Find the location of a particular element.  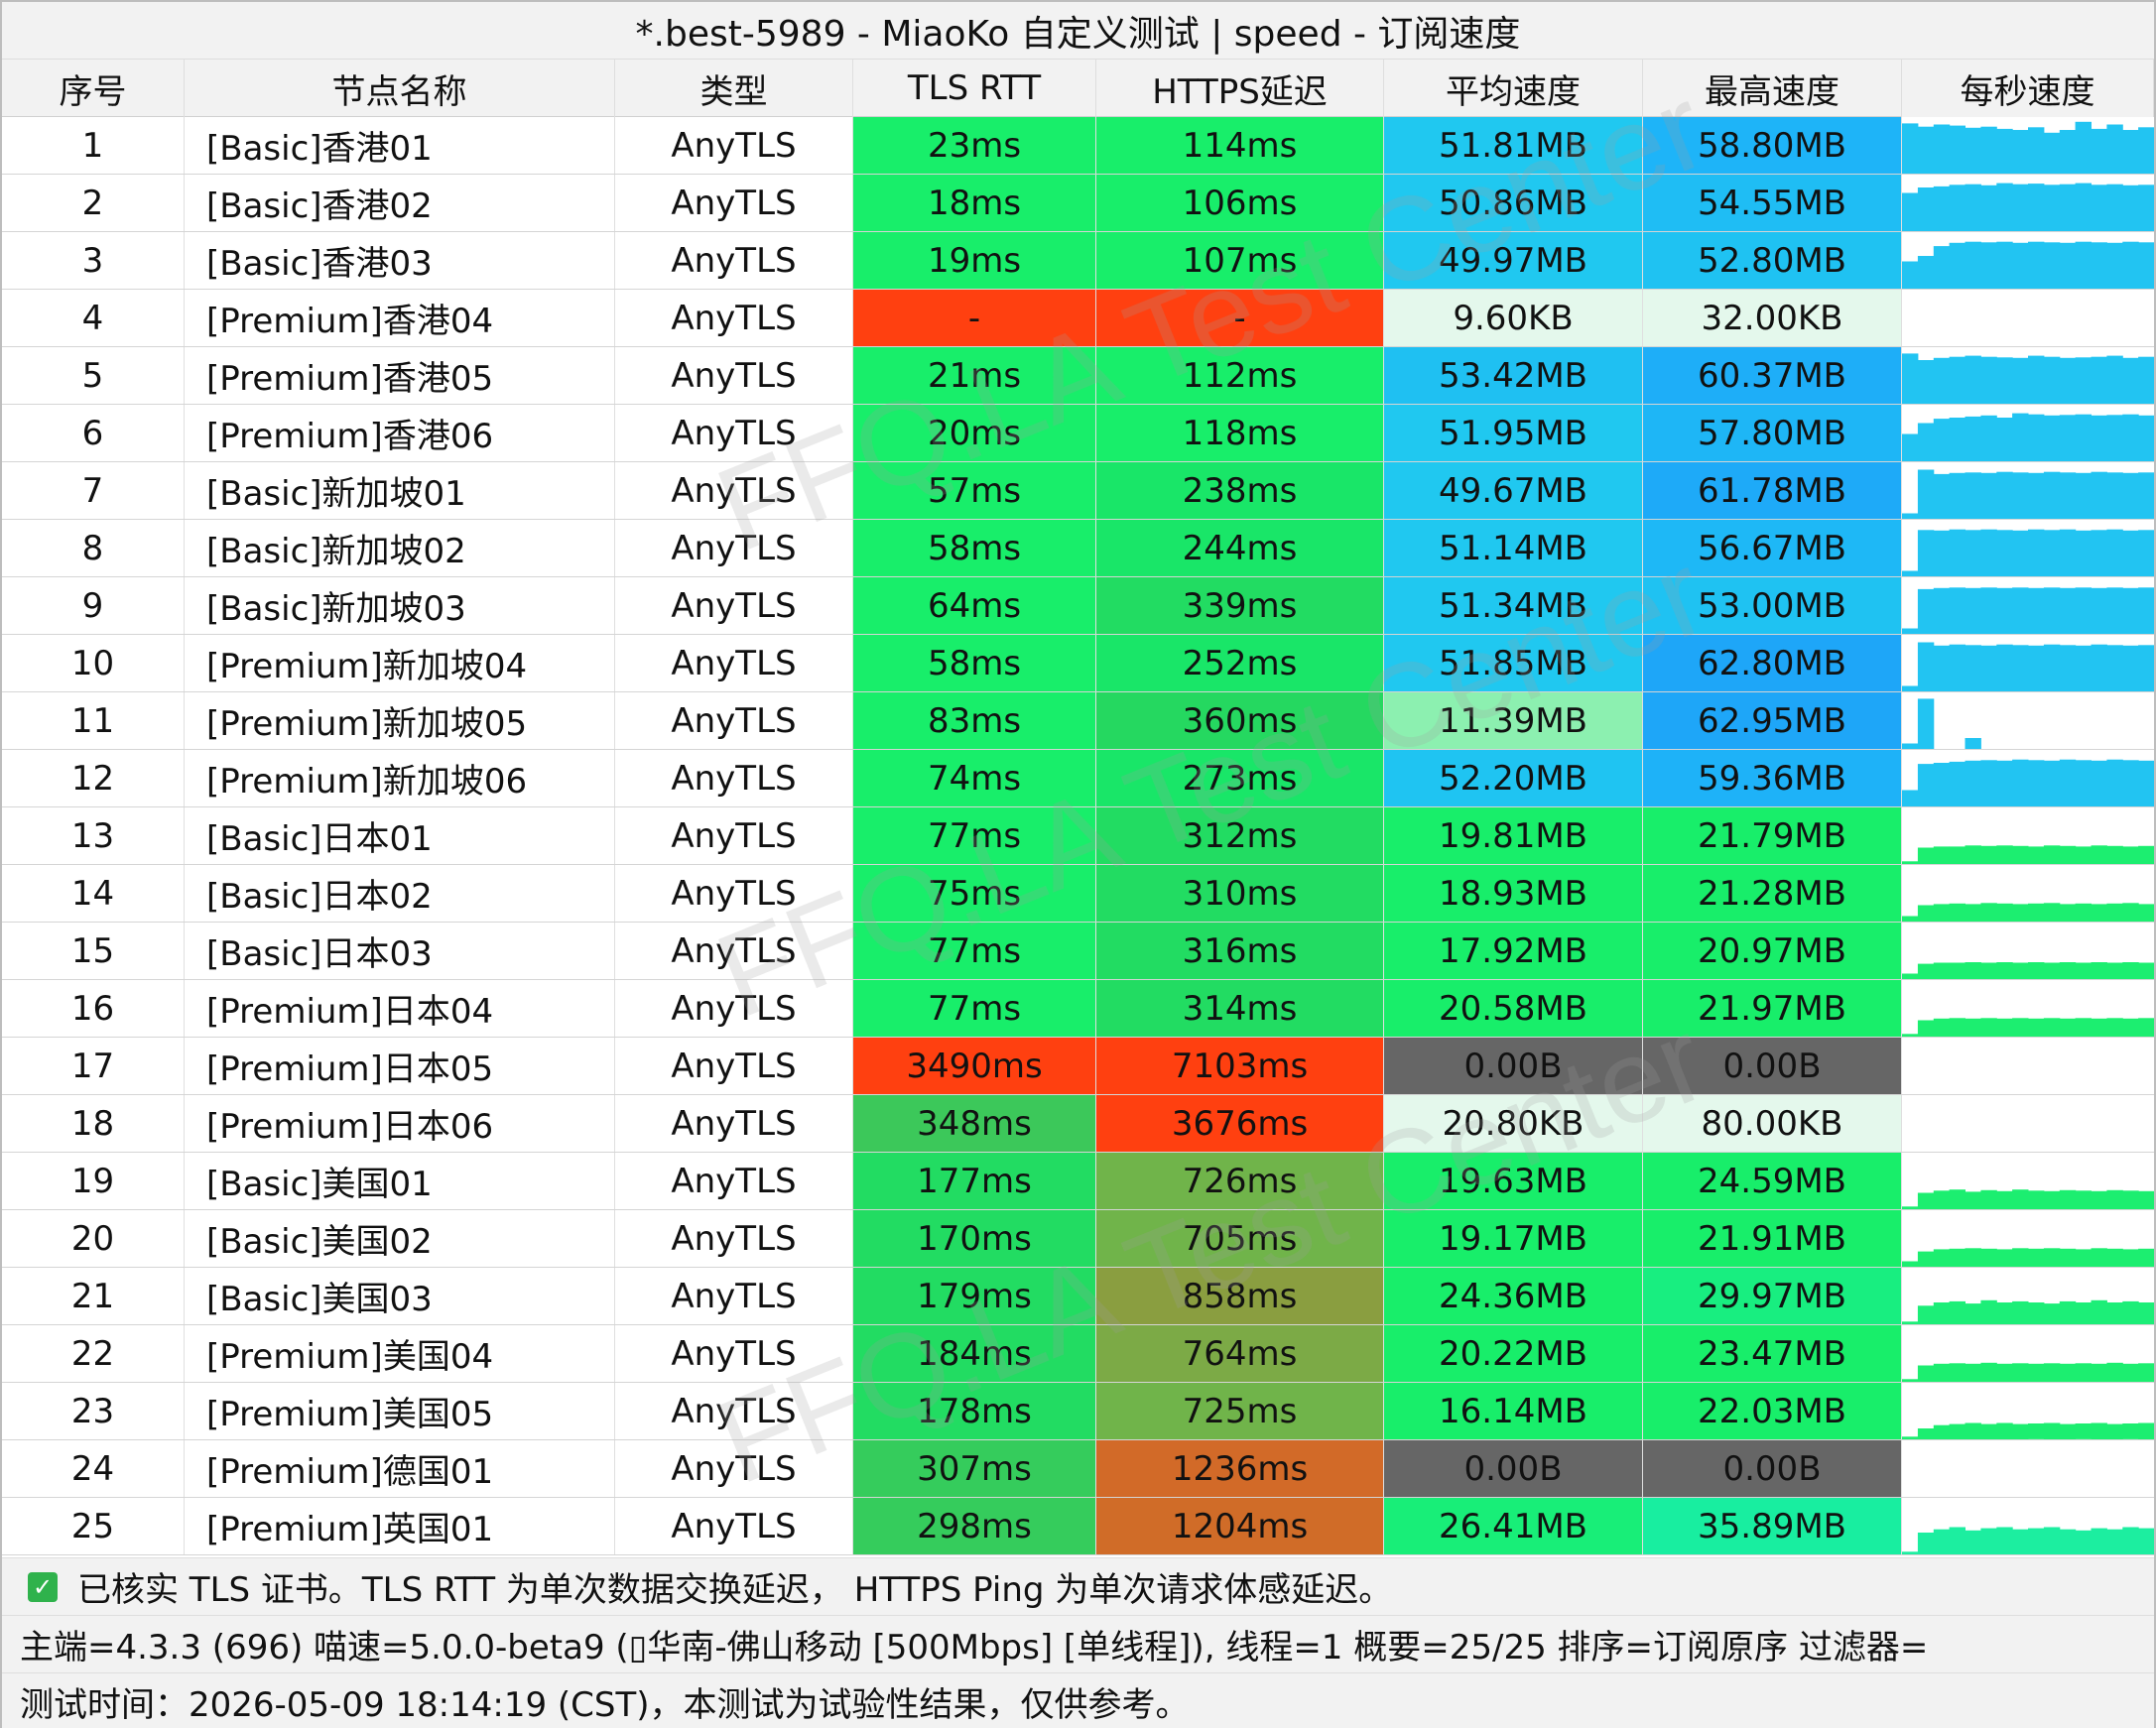

per-second-speed-sparkline is located at coordinates (2028, 490).